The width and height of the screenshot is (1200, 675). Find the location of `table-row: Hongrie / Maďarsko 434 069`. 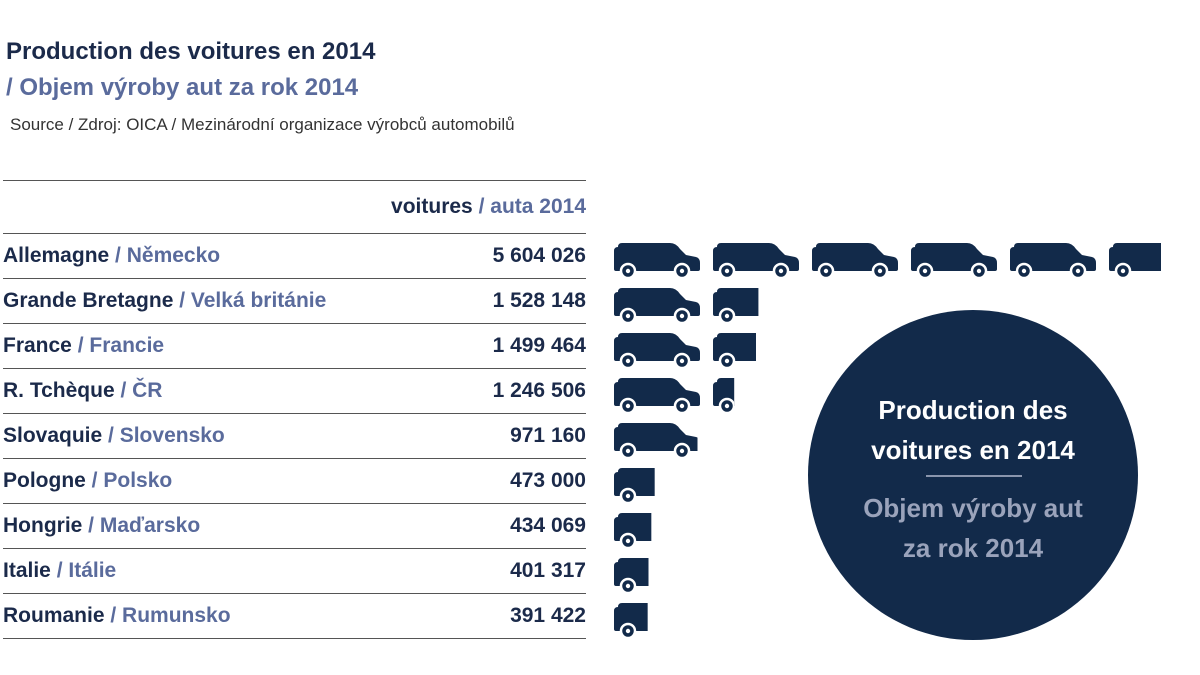

table-row: Hongrie / Maďarsko 434 069 is located at coordinates (294, 526).